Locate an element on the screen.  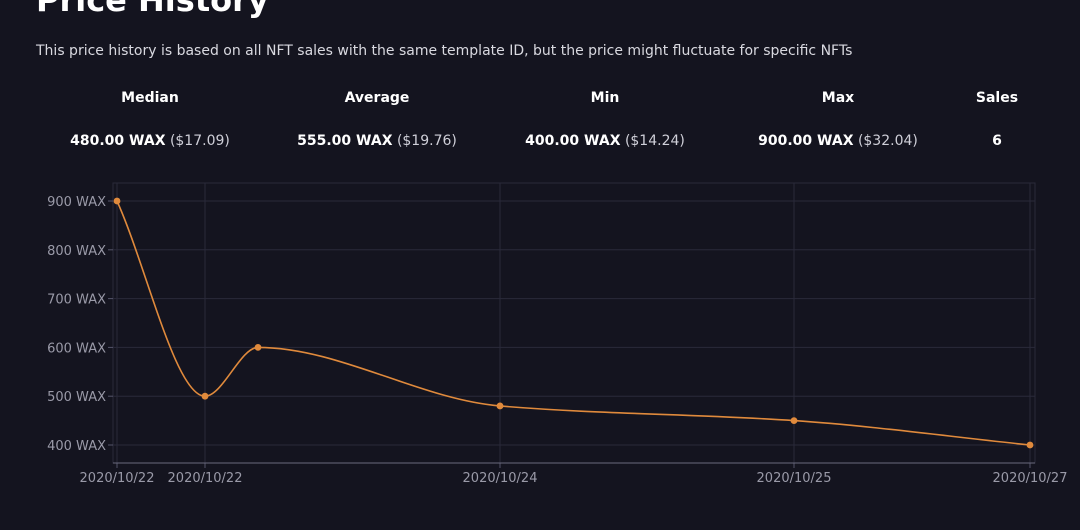
stat-average-wax: 555.00 WAX is located at coordinates (345, 141).